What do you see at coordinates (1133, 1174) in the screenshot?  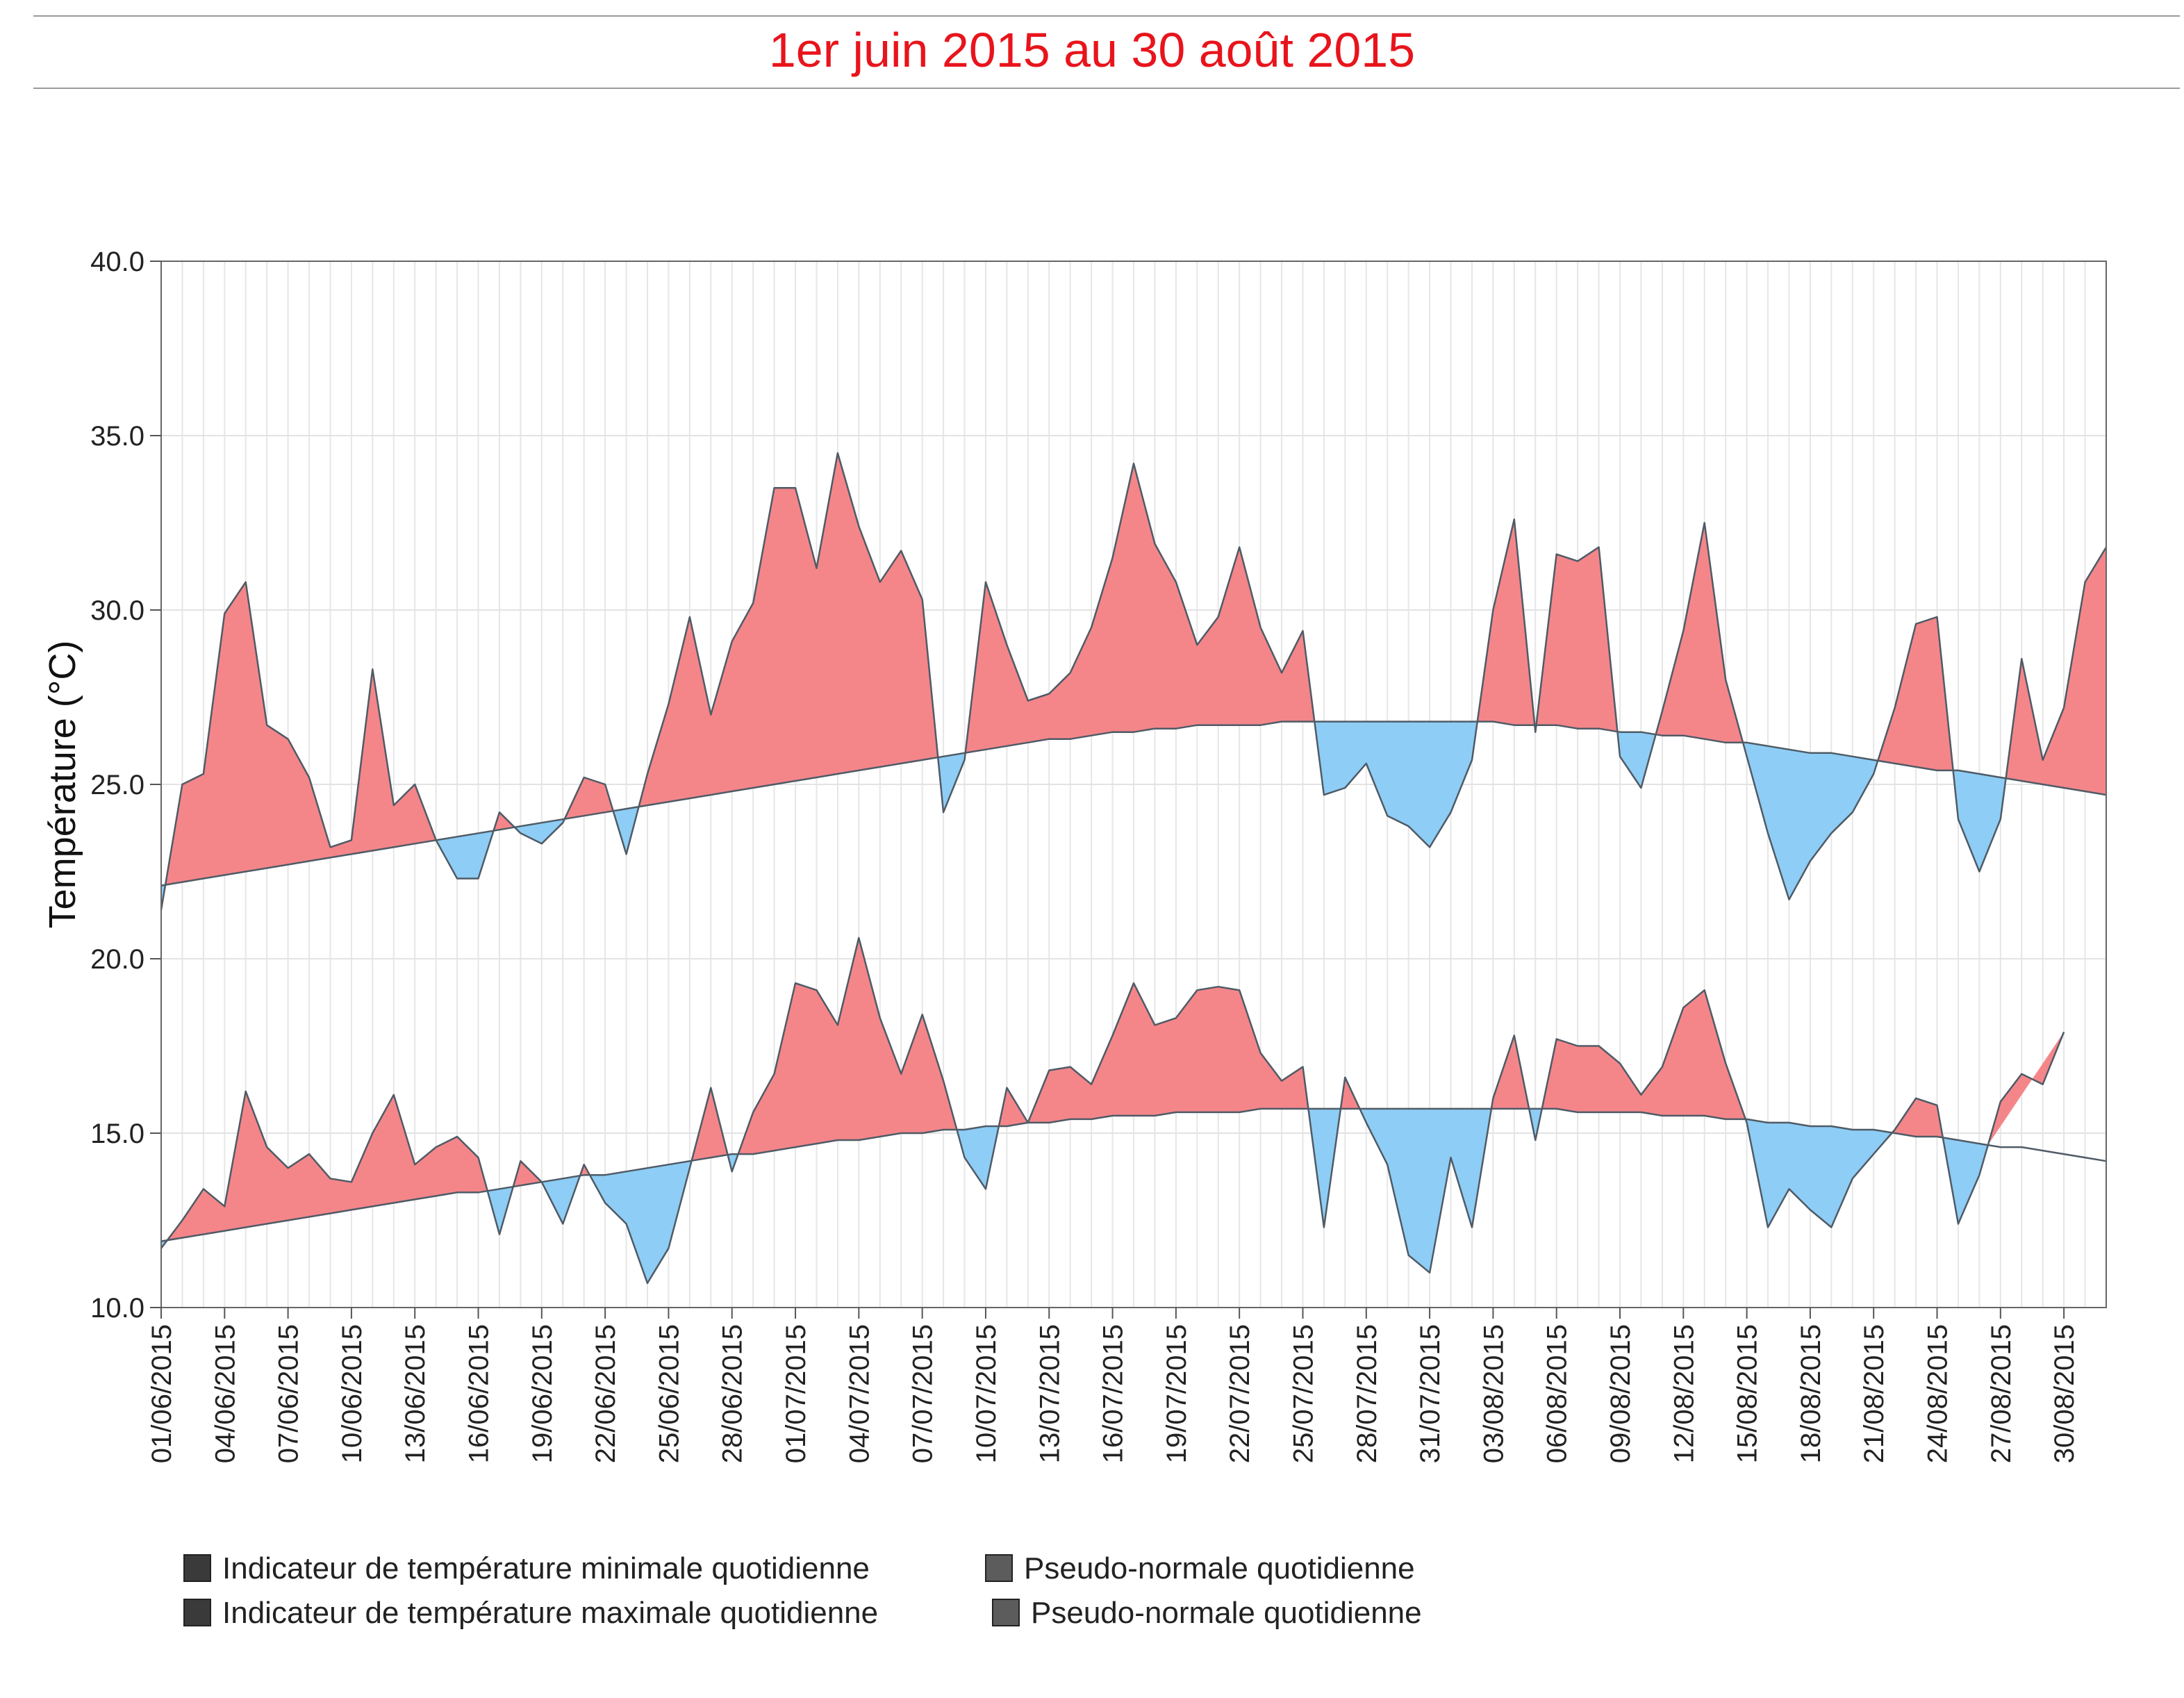 I see `min-temp-normal-line` at bounding box center [1133, 1174].